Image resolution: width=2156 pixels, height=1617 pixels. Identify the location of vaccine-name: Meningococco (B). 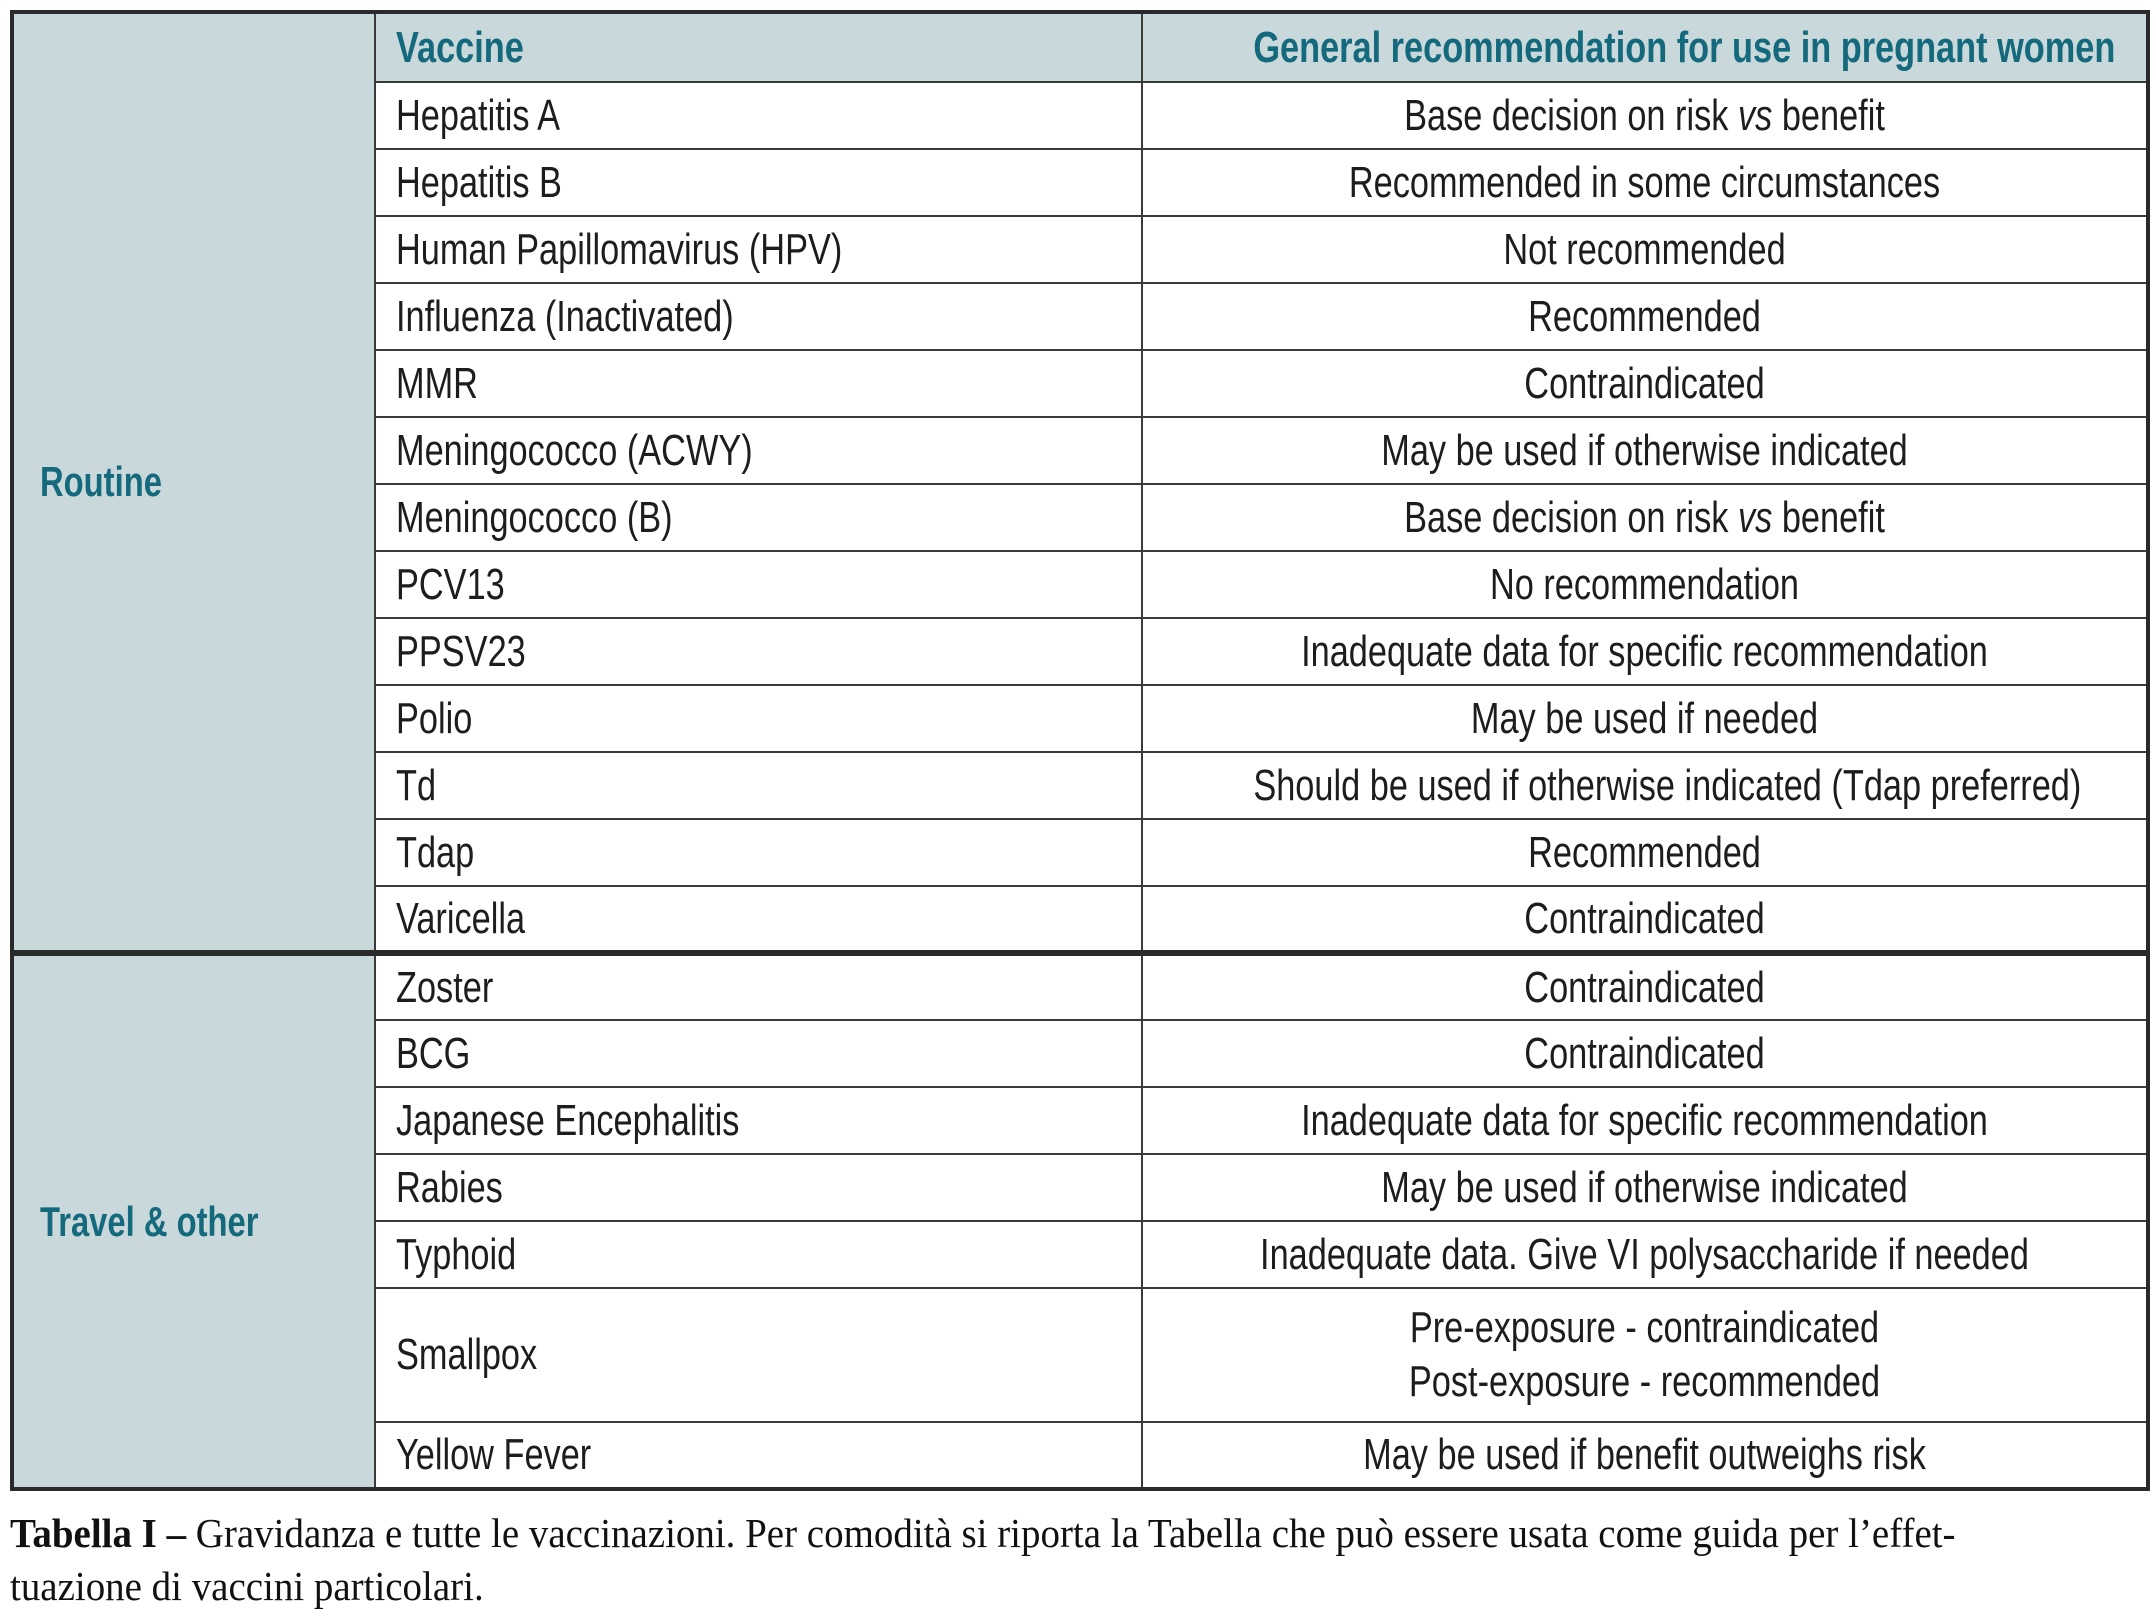
(534, 517).